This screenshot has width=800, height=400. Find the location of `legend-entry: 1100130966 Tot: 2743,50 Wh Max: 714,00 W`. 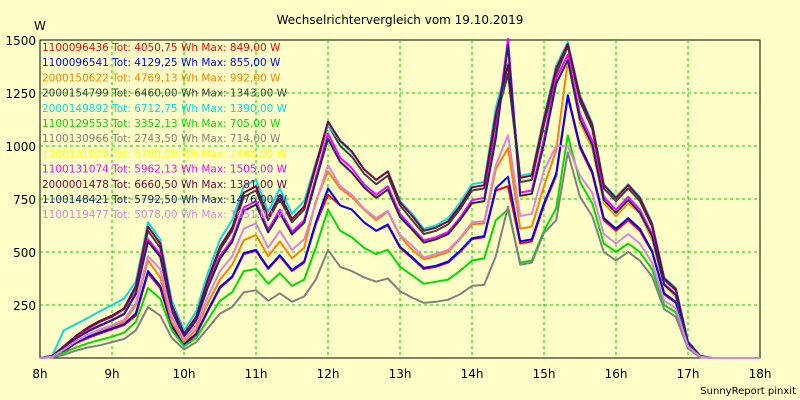

legend-entry: 1100130966 Tot: 2743,50 Wh Max: 714,00 W is located at coordinates (161, 139).